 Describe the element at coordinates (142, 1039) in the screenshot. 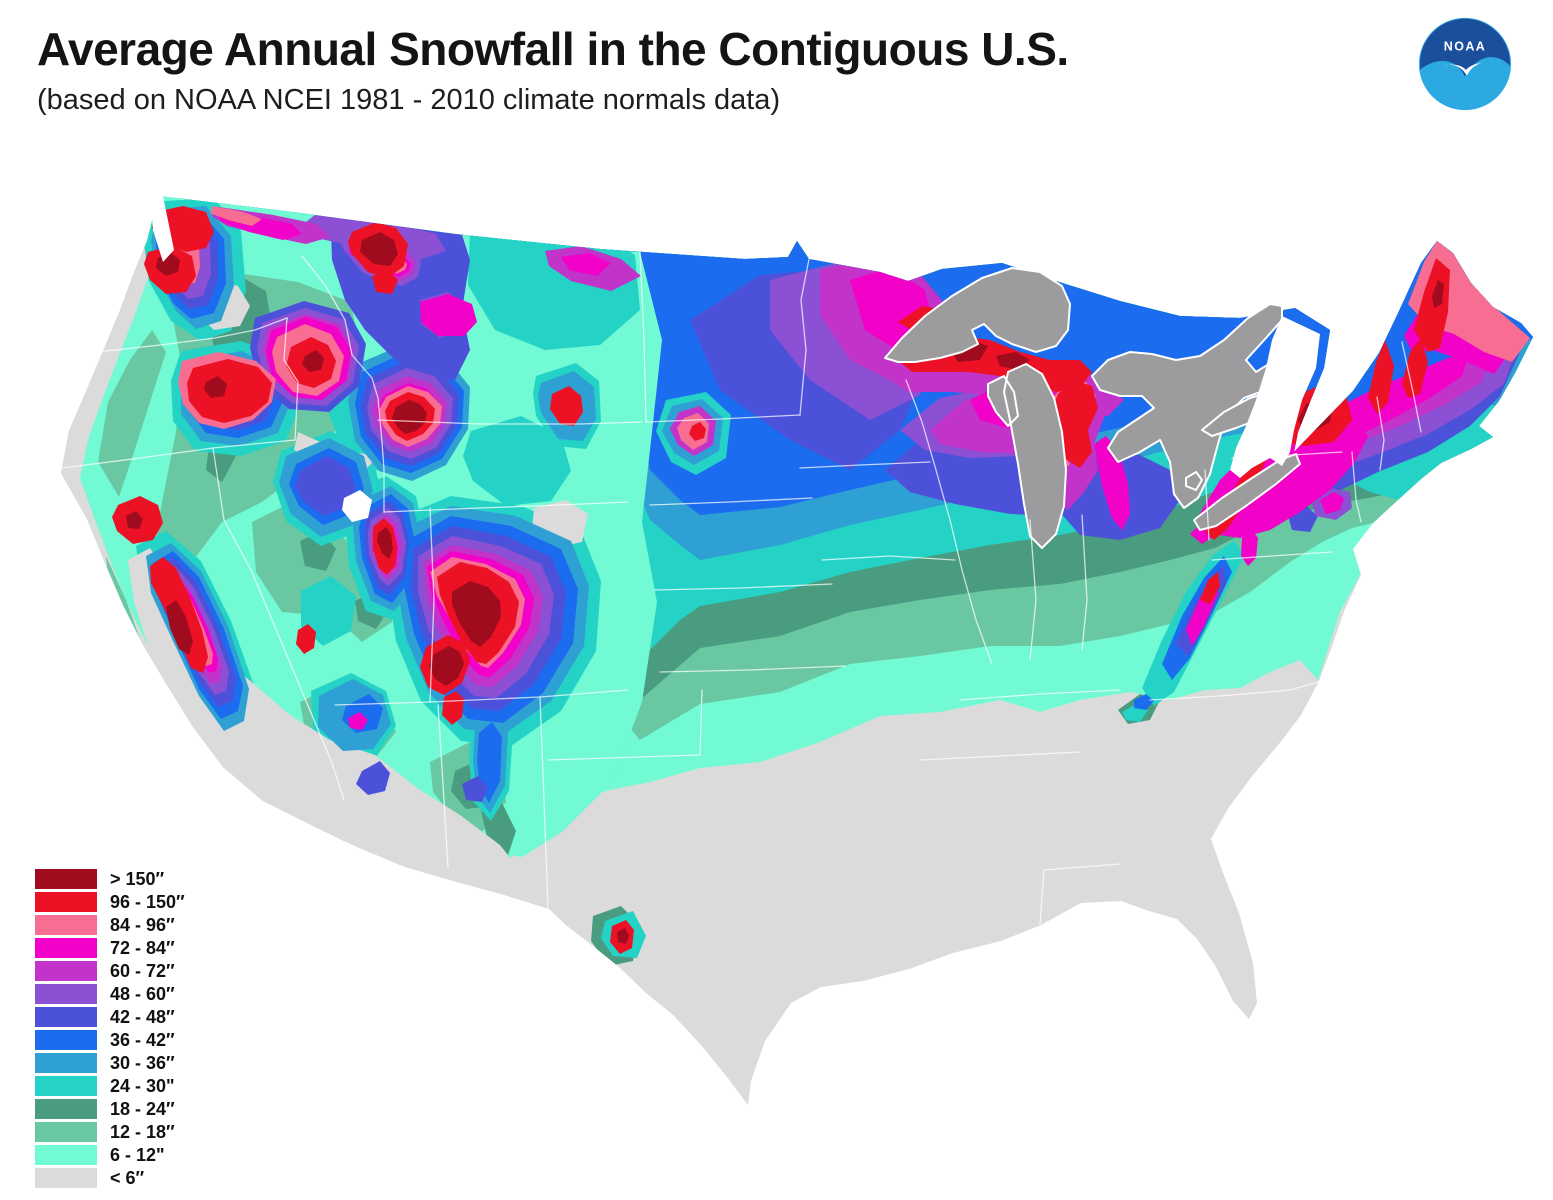

I see `legend-label: 36 - 42″` at that location.